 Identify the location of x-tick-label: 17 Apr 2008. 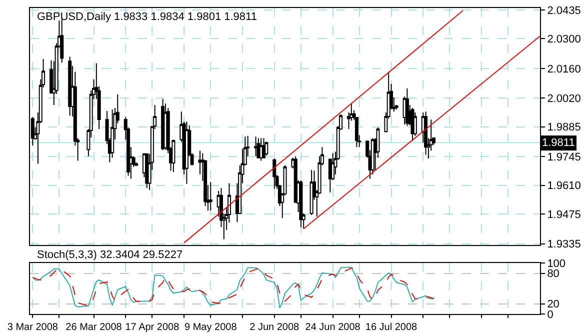
(152, 327).